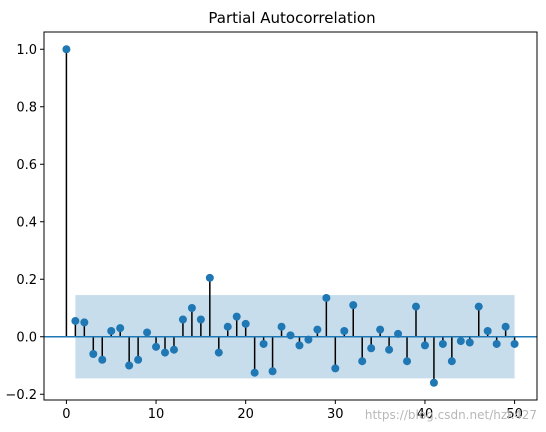 Image resolution: width=546 pixels, height=432 pixels. Describe the element at coordinates (425, 414) in the screenshot. I see `x-tick-label: 40` at that location.